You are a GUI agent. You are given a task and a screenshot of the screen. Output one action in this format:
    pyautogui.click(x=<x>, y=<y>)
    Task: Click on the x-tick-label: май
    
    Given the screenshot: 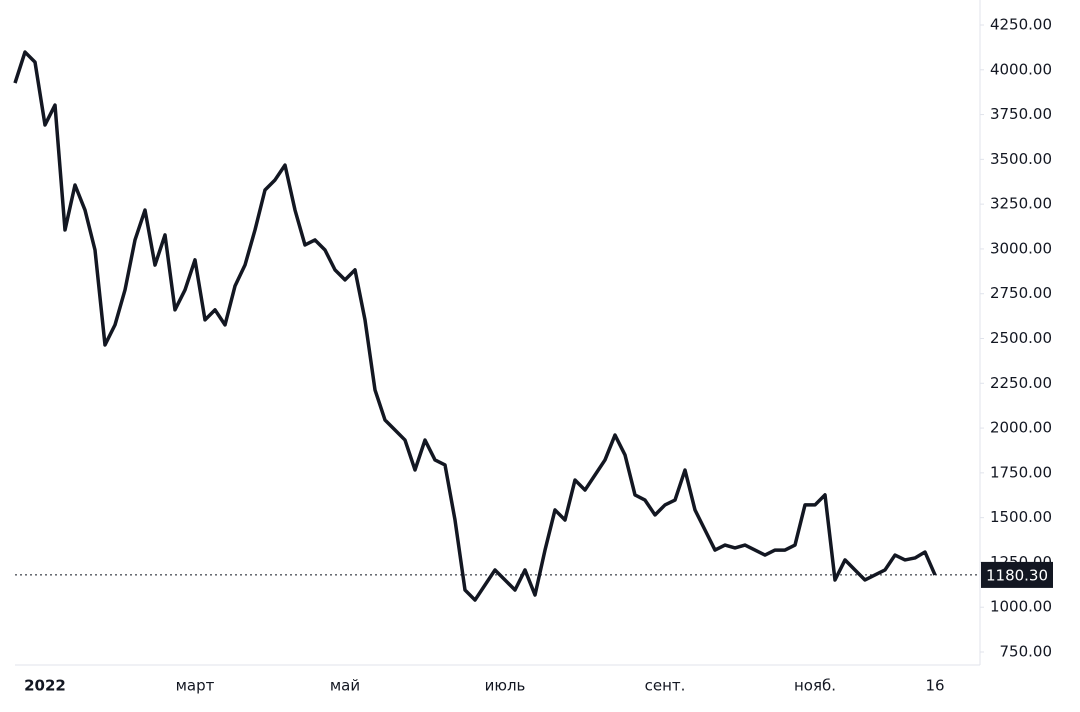 What is the action you would take?
    pyautogui.click(x=345, y=686)
    